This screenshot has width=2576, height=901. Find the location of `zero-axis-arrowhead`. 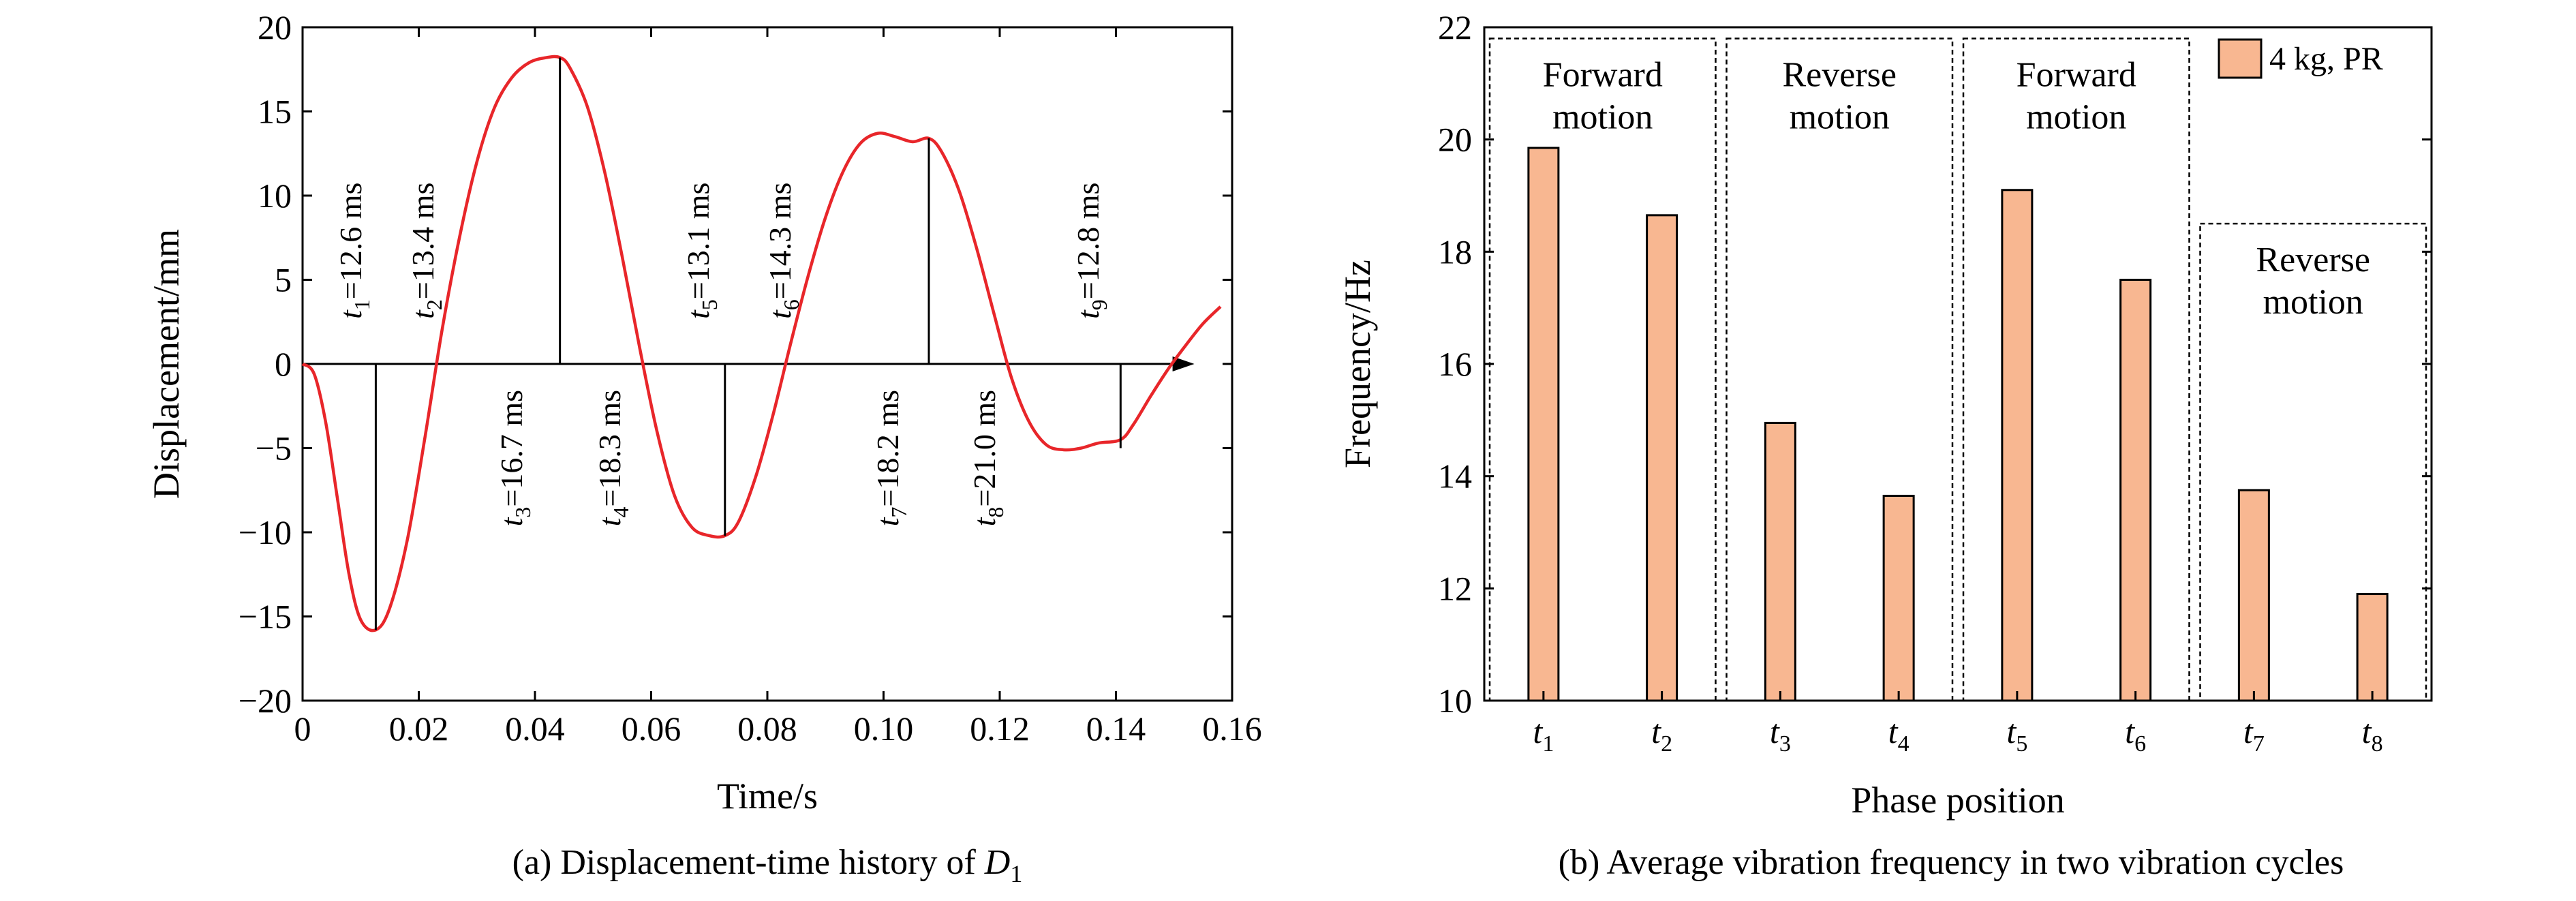

zero-axis-arrowhead is located at coordinates (1183, 364).